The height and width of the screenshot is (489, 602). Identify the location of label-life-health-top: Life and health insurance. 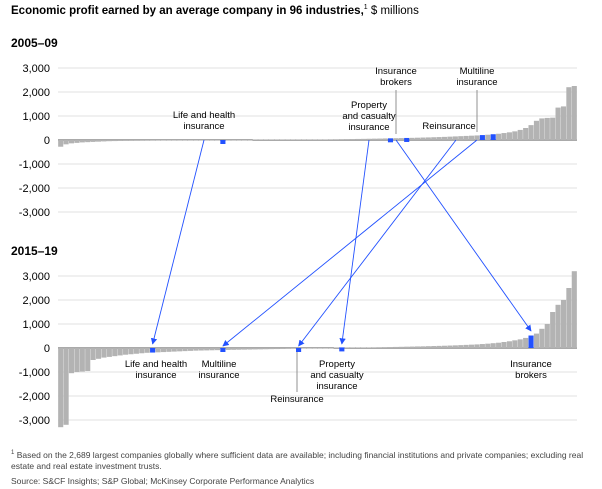
(204, 121).